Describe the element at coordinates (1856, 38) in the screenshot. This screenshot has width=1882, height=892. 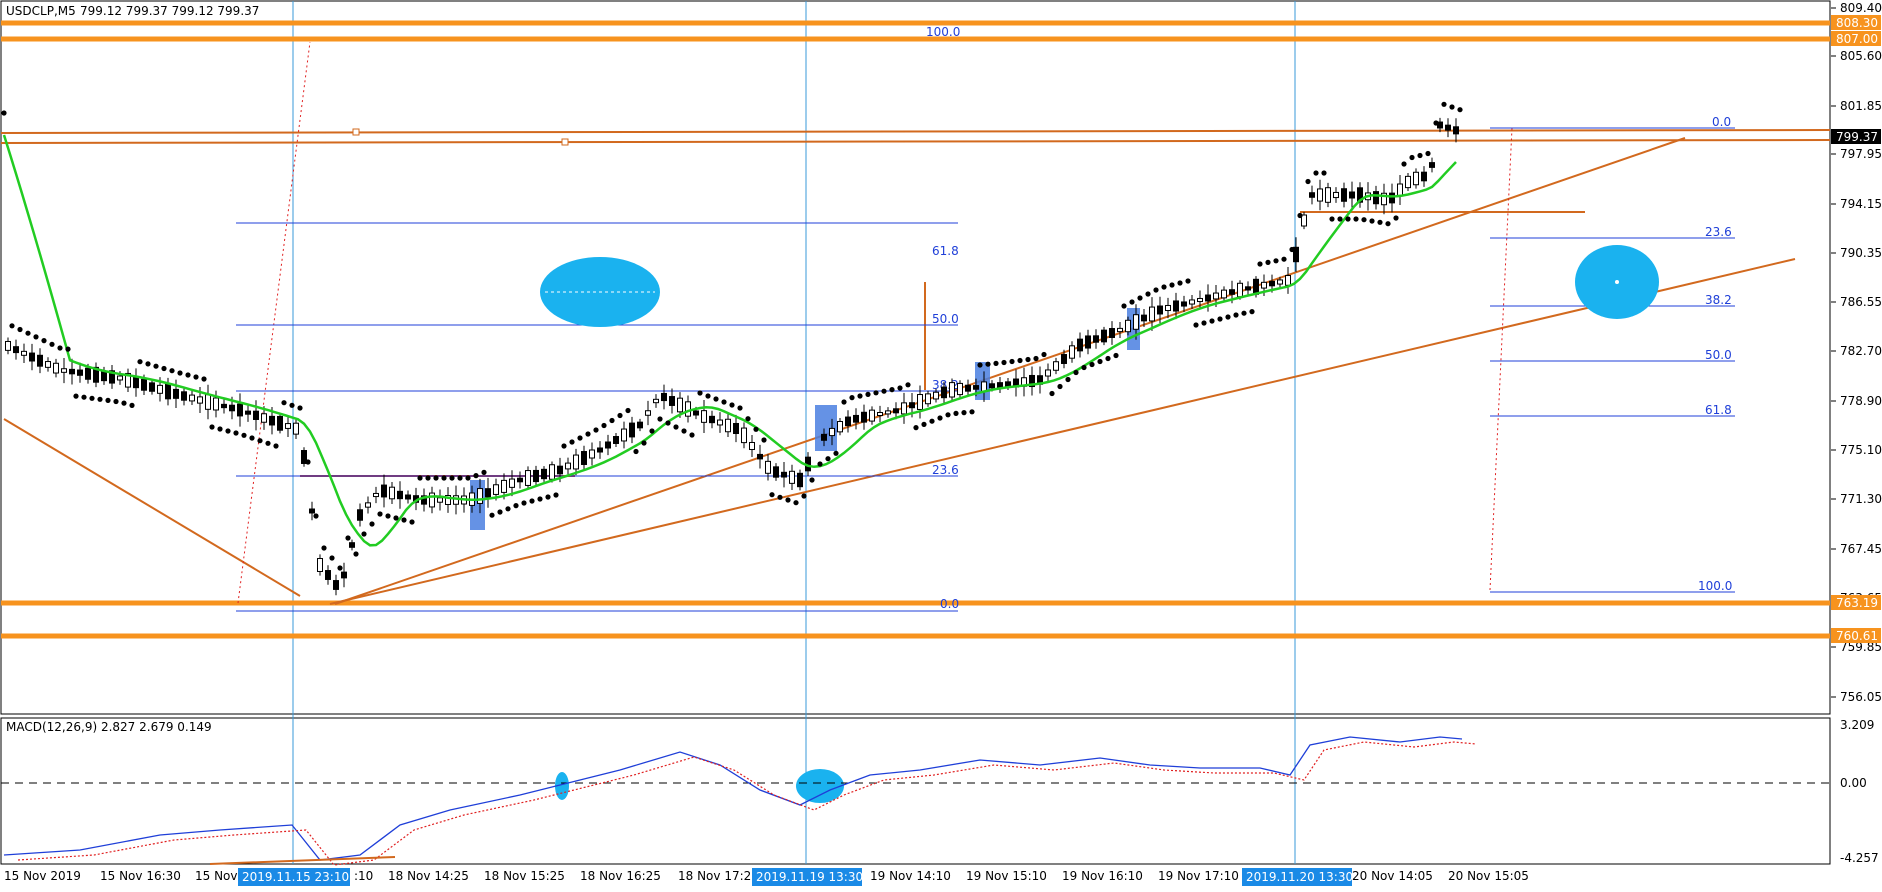
I see `level-tag` at that location.